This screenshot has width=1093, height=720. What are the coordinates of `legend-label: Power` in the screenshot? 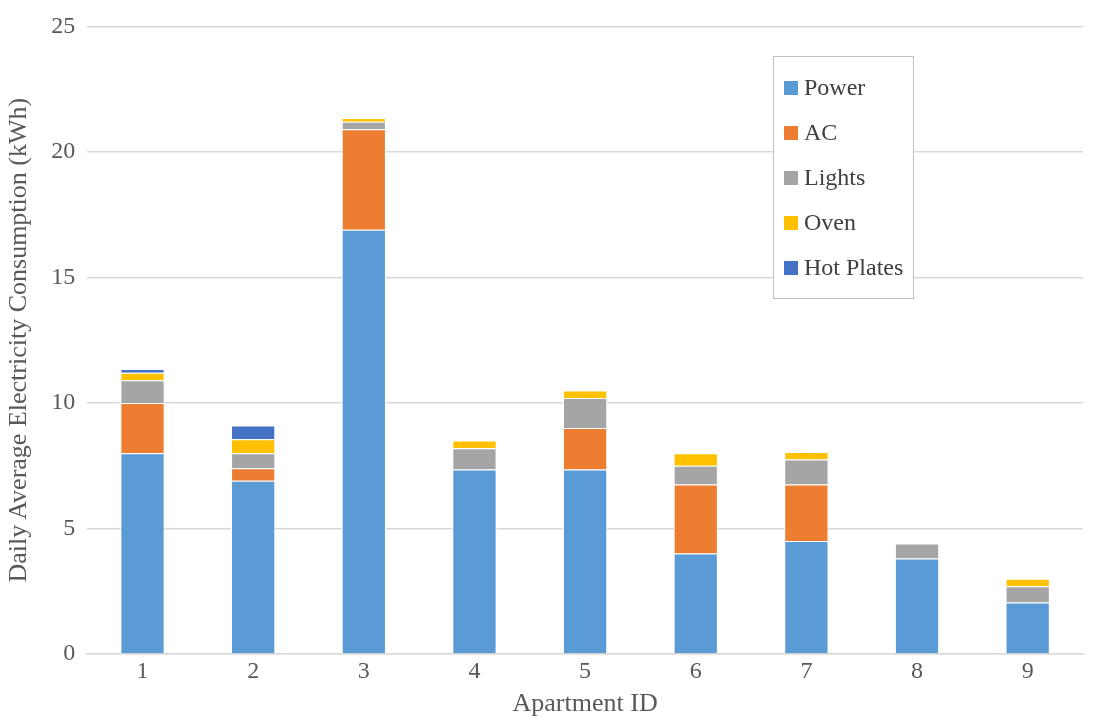 It's located at (835, 88).